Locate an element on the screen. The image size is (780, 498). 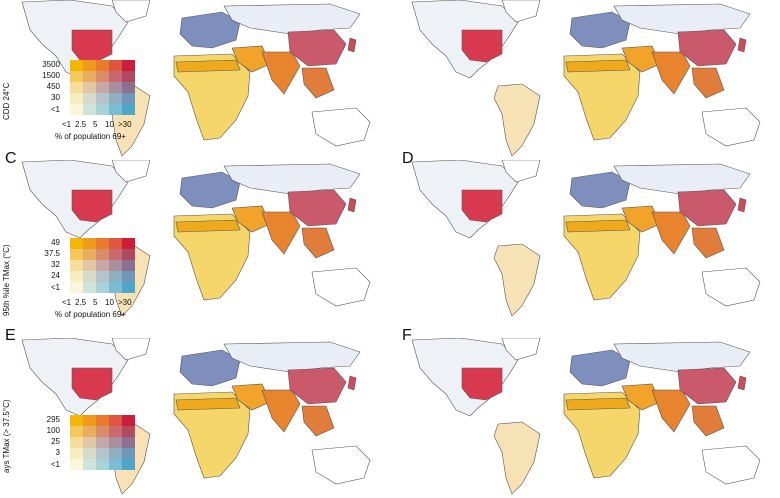
legend-ylabel: 95th %ile TMax (°C) is located at coordinates (6, 280).